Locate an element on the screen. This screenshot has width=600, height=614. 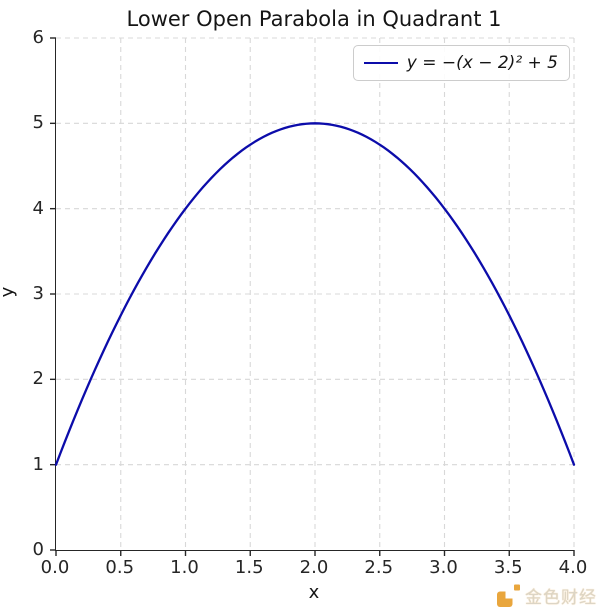
y-tick-label: 6 is located at coordinates (38, 37).